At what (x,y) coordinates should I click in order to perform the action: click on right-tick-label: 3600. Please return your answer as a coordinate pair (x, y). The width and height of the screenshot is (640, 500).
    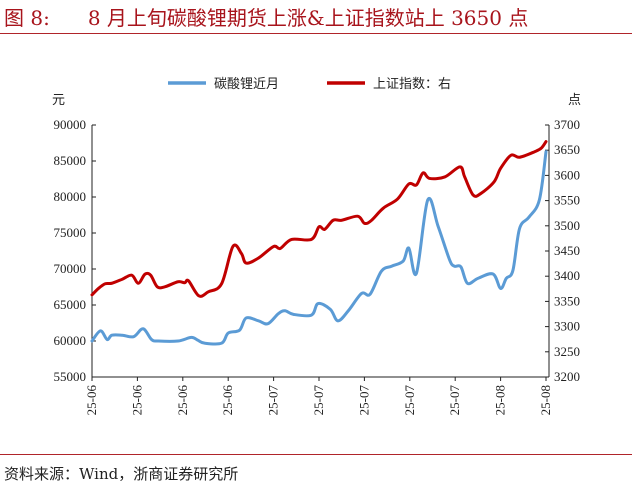
    Looking at the image, I should click on (567, 174).